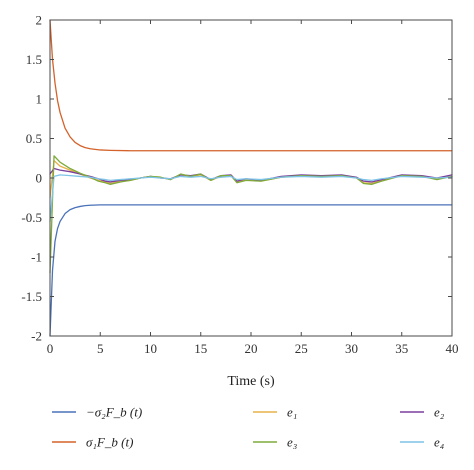  Describe the element at coordinates (39, 99) in the screenshot. I see `y-tick-label: 1` at that location.